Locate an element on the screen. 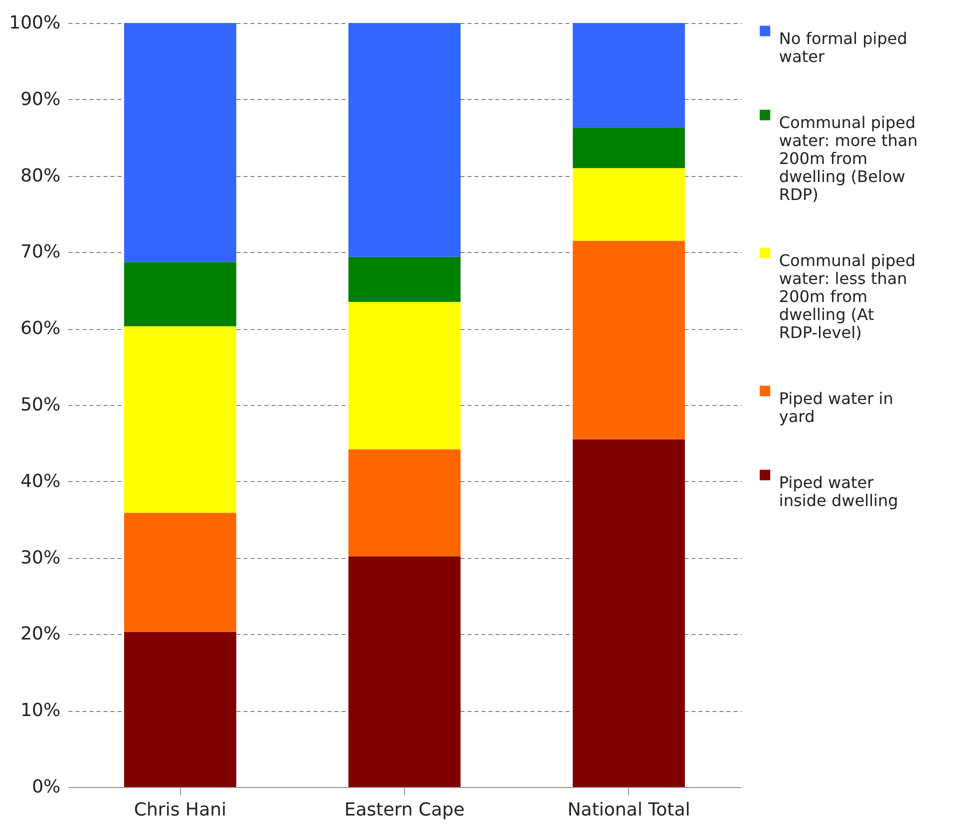 This screenshot has height=829, width=965. x-tick-label: National Total is located at coordinates (628, 810).